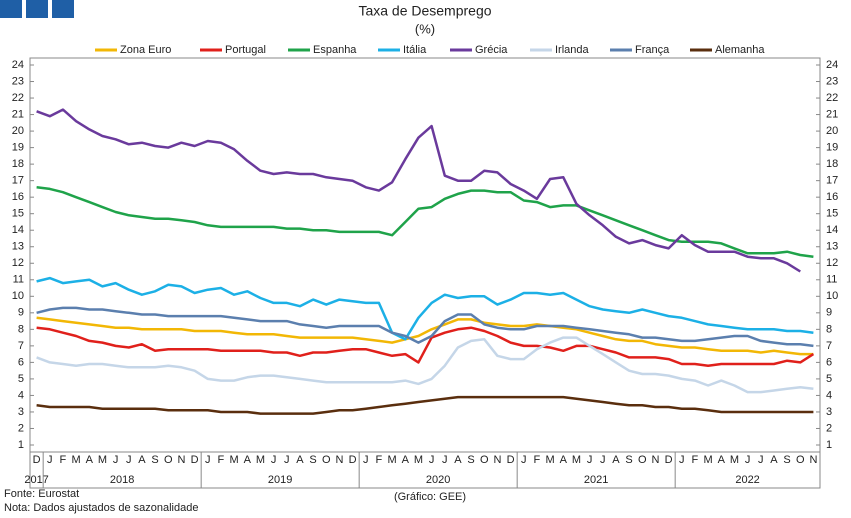 This screenshot has height=518, width=851. I want to click on y-tick-label: 20, so click(18, 131).